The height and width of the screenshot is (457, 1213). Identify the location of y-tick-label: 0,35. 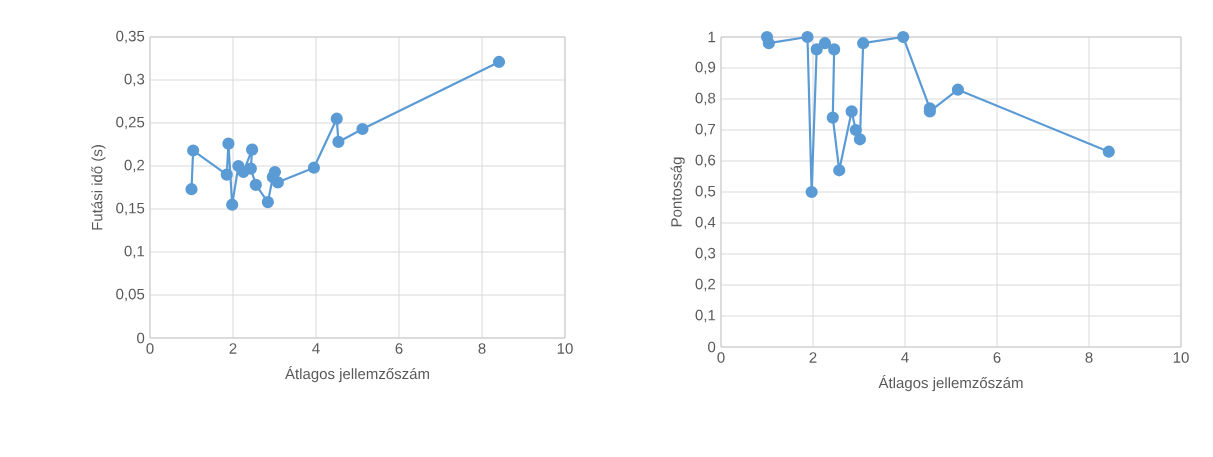
(130, 37).